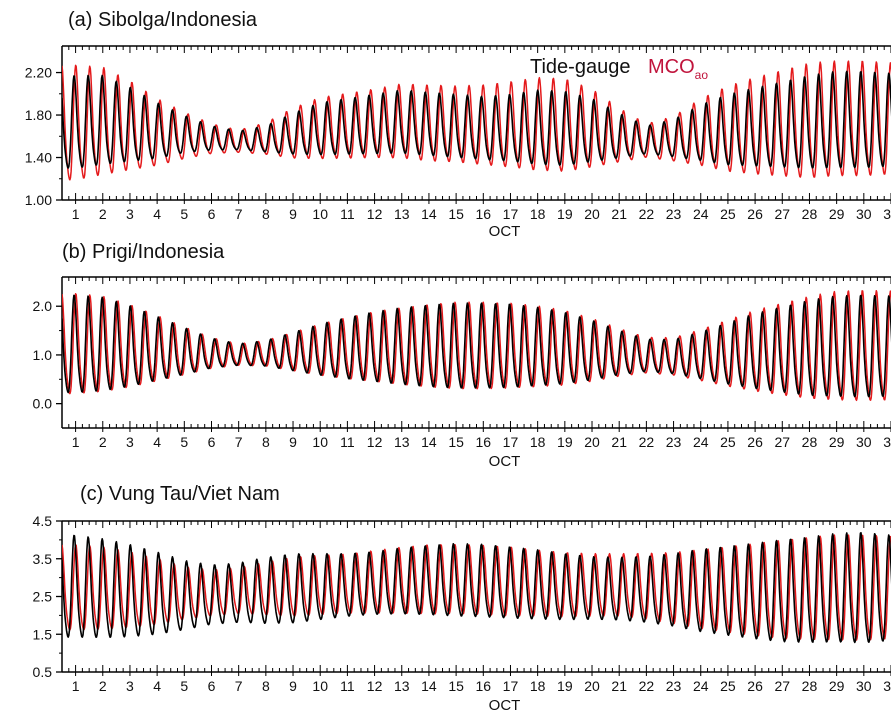 The width and height of the screenshot is (891, 716). What do you see at coordinates (619, 69) in the screenshot?
I see `legend: Tide-gauge MCOao` at bounding box center [619, 69].